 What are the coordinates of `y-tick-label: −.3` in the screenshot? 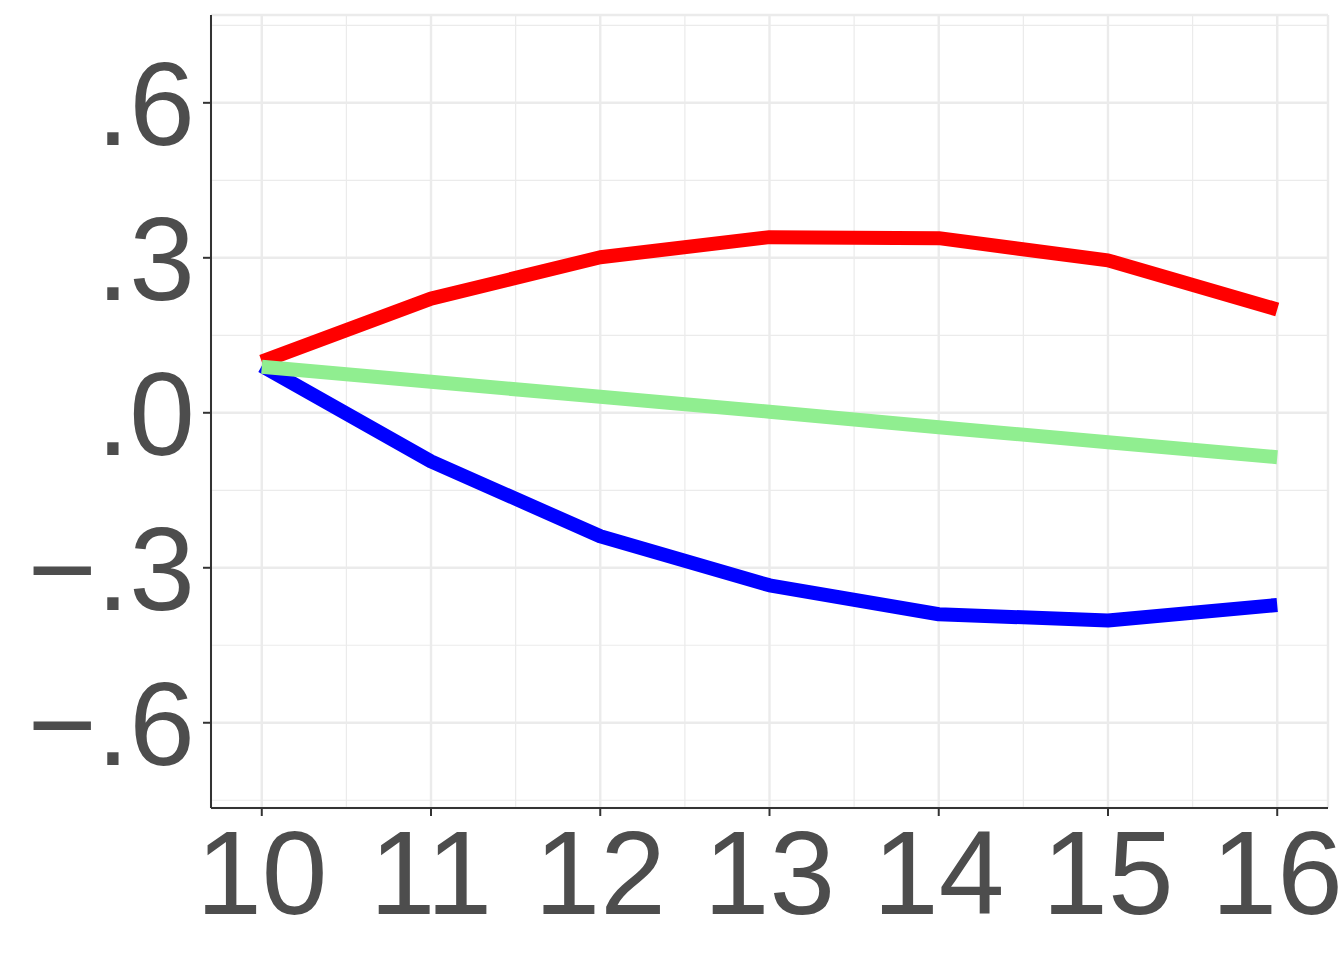 It's located at (111, 568).